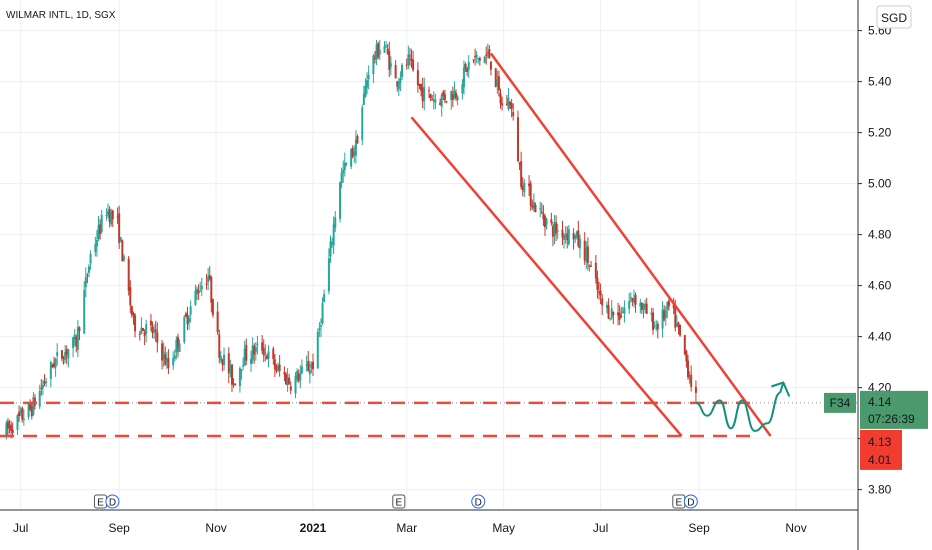 The image size is (932, 550). Describe the element at coordinates (880, 402) in the screenshot. I see `last-price-label: 4.14` at that location.